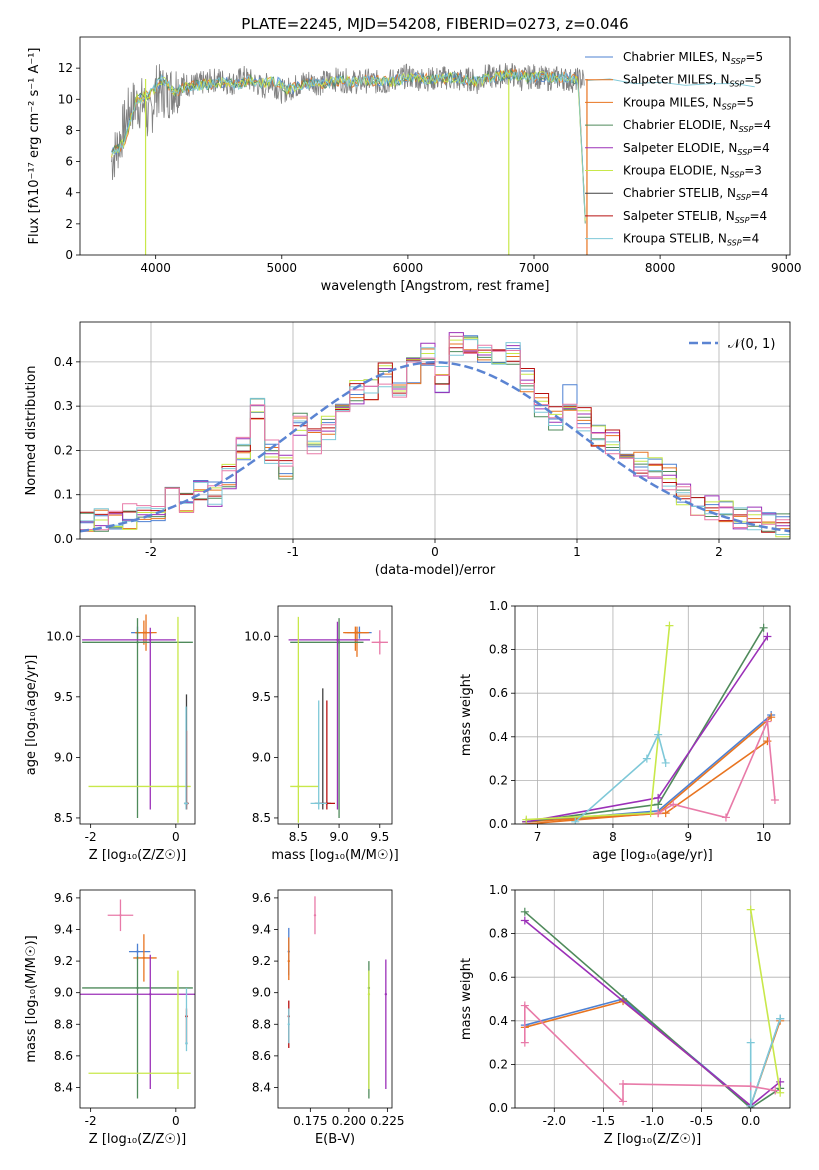 The height and width of the screenshot is (1170, 819). What do you see at coordinates (63, 757) in the screenshot?
I see `y-tick-label: 9.0` at bounding box center [63, 757].